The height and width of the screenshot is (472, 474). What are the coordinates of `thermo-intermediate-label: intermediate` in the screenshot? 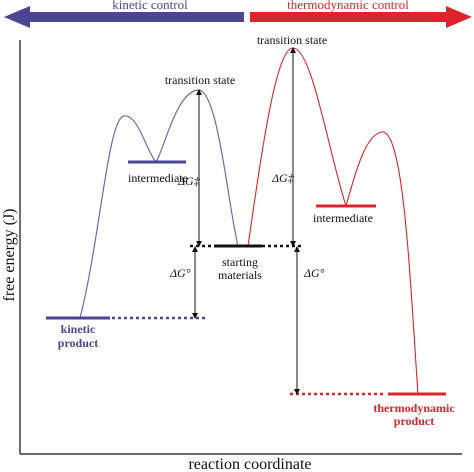 It's located at (343, 218).